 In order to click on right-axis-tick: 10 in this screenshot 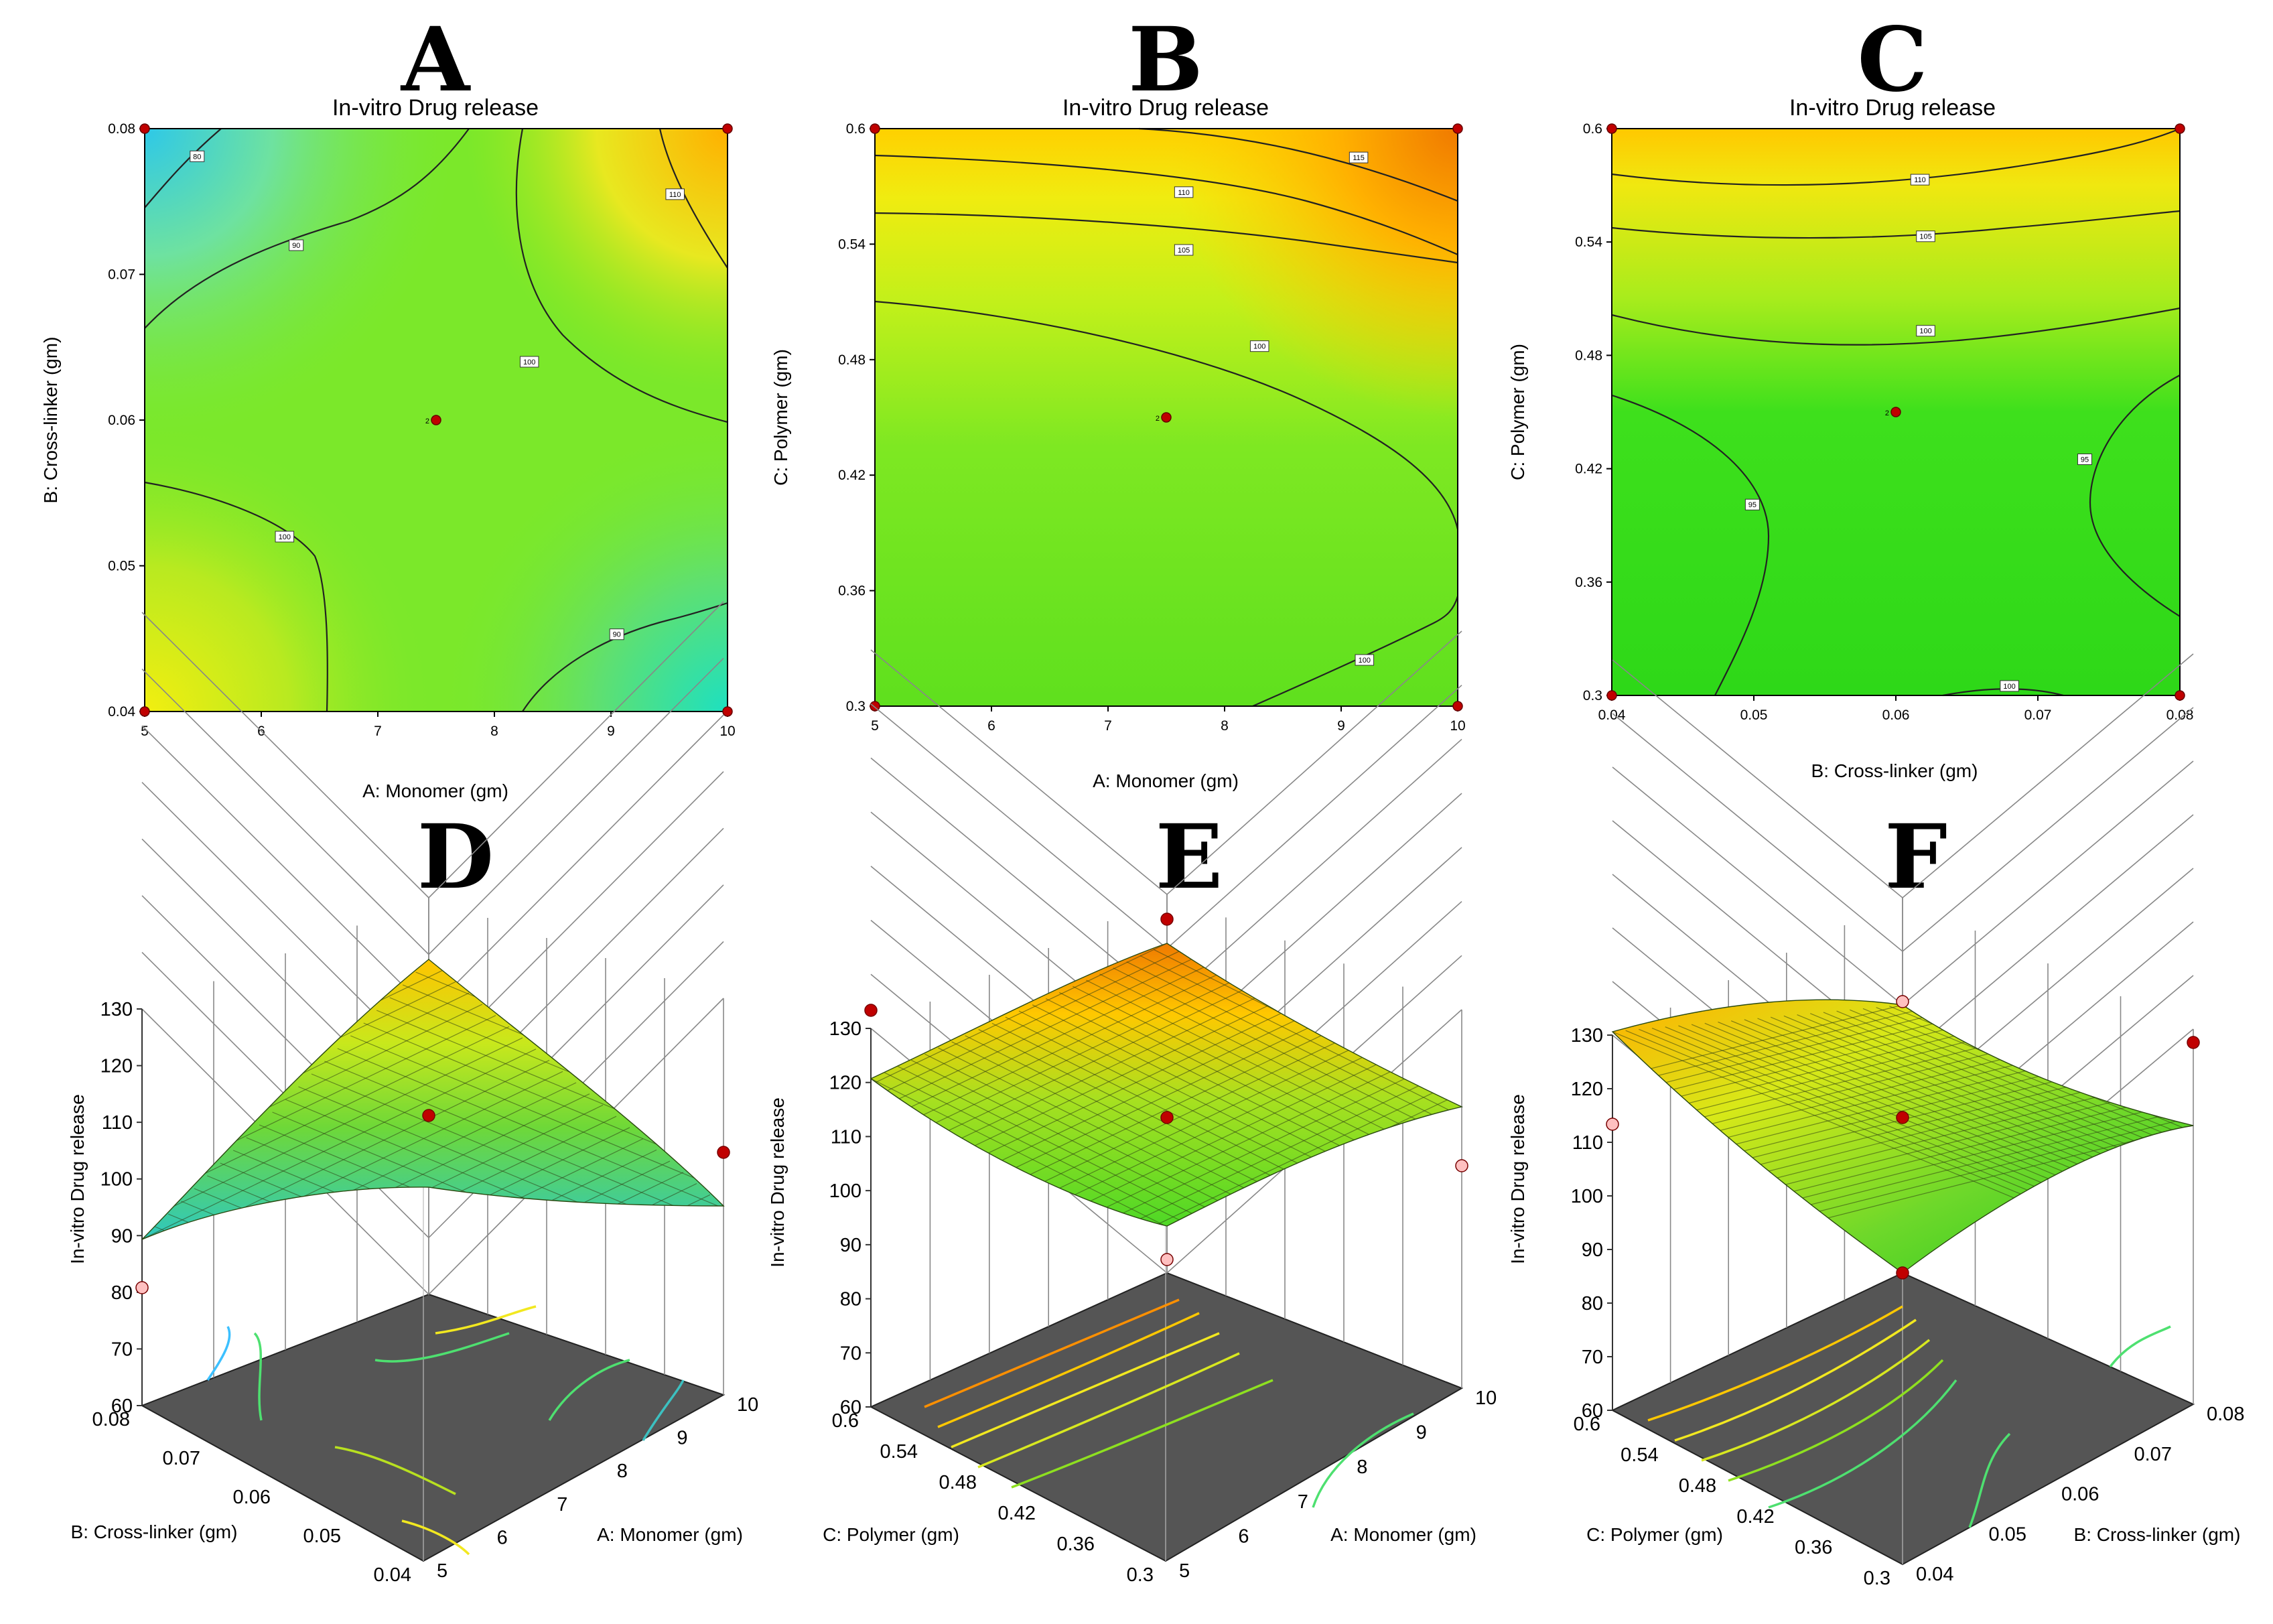, I will do `click(1486, 1398)`.